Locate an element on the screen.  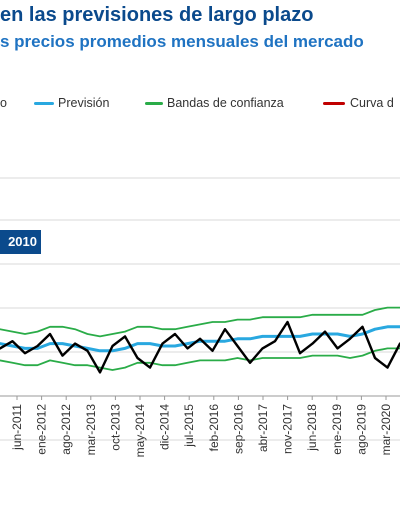
x-tick-label: jul-2015 is located at coordinates (189, 426).